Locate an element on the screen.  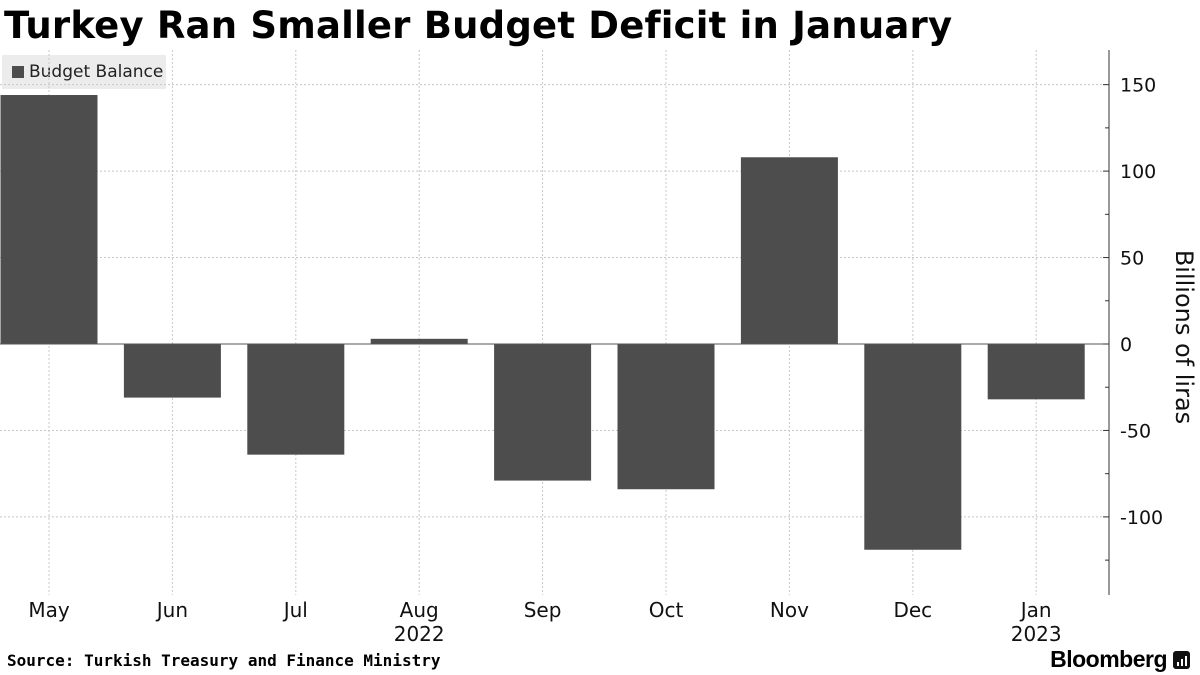
x-tick-label: Dec is located at coordinates (912, 610).